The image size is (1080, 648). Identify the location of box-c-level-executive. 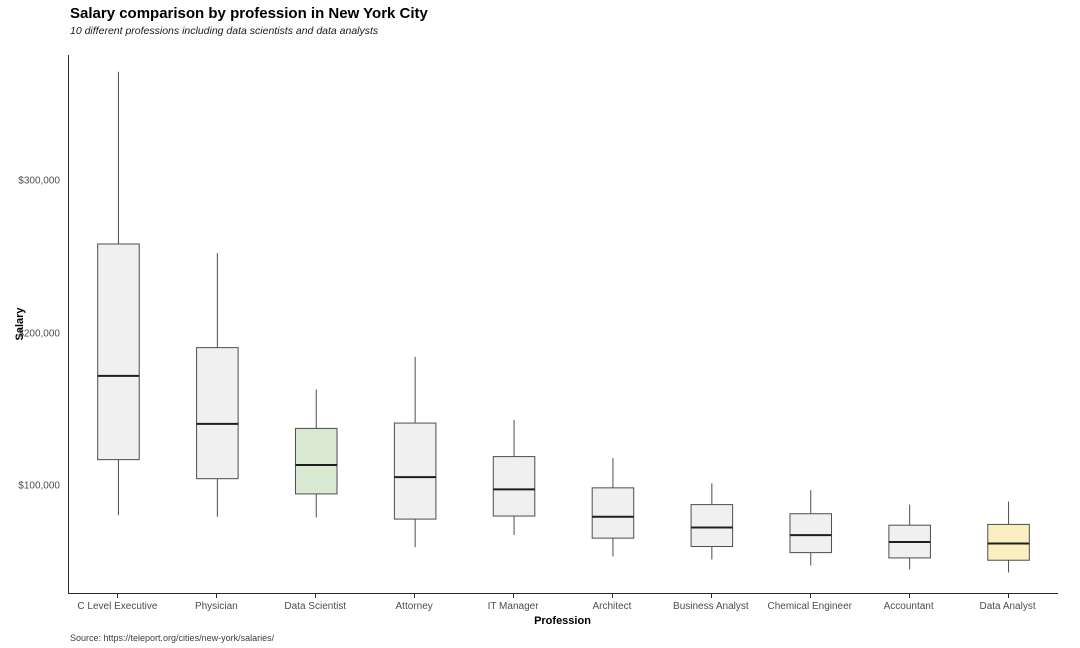
(118, 293).